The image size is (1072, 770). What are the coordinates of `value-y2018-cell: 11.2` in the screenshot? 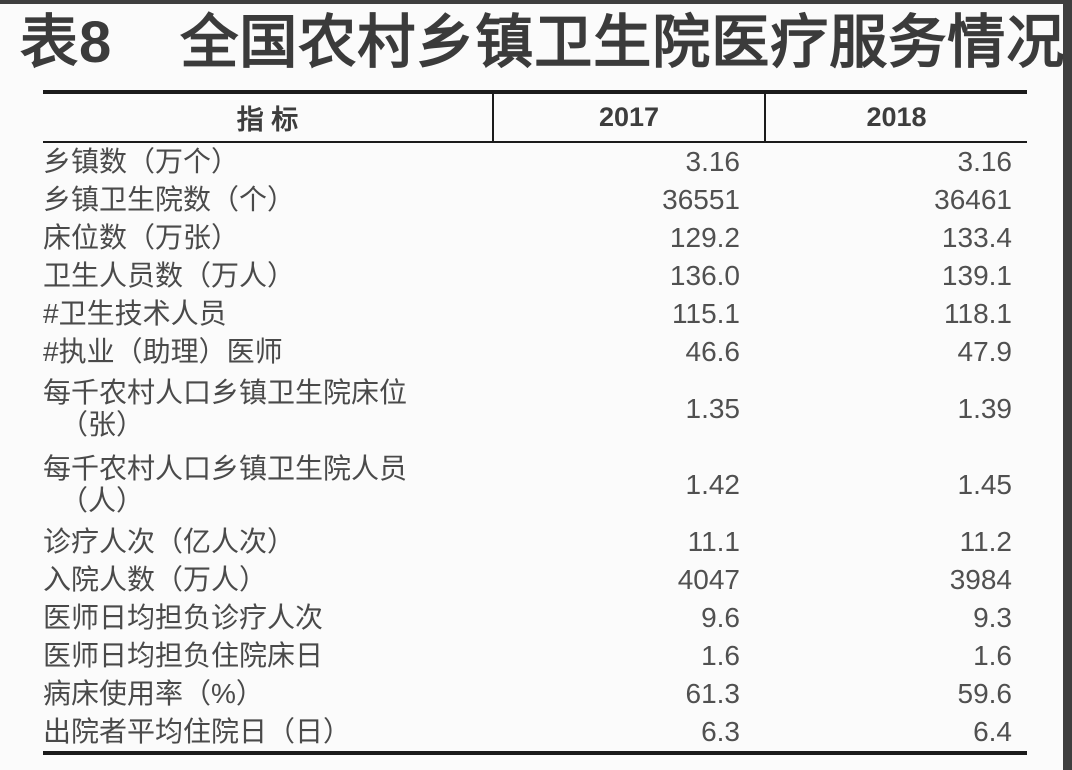 It's located at (985, 541).